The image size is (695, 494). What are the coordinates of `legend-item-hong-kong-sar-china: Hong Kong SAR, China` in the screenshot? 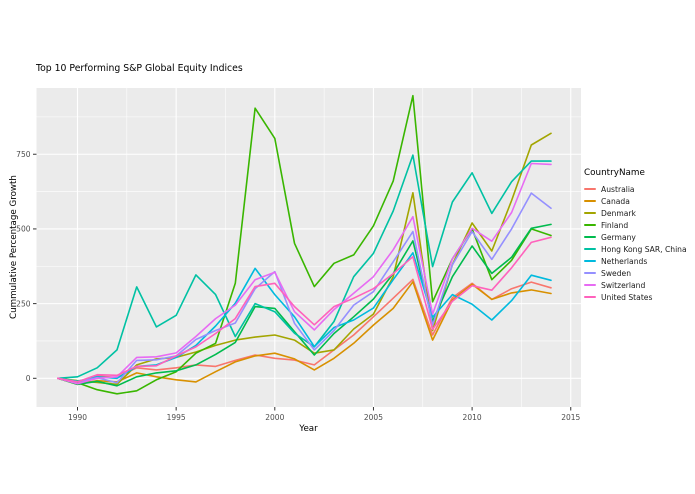 It's located at (639, 249).